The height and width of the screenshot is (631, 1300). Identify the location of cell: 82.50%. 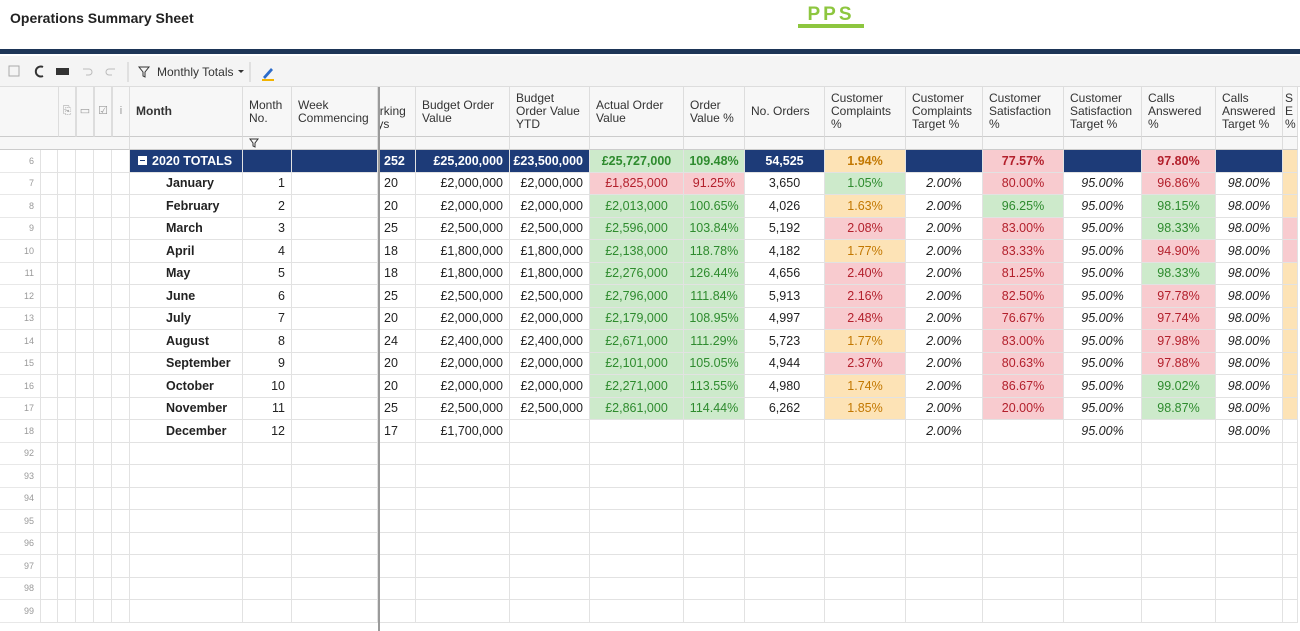
(1023, 296).